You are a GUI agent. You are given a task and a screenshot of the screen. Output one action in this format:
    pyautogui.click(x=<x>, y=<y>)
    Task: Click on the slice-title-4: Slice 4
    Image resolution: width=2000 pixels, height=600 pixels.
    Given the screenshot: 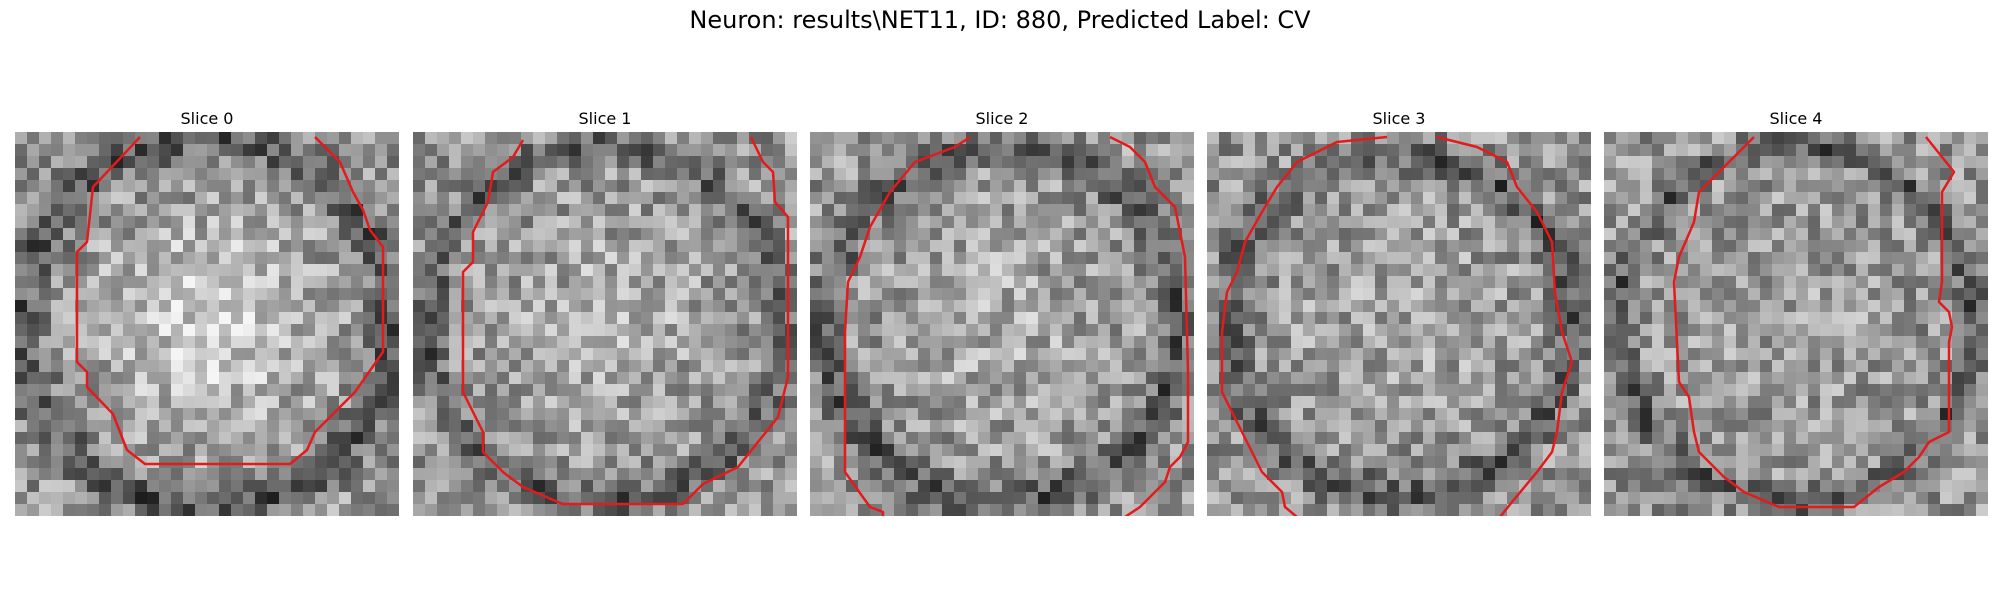 What is the action you would take?
    pyautogui.click(x=1796, y=118)
    